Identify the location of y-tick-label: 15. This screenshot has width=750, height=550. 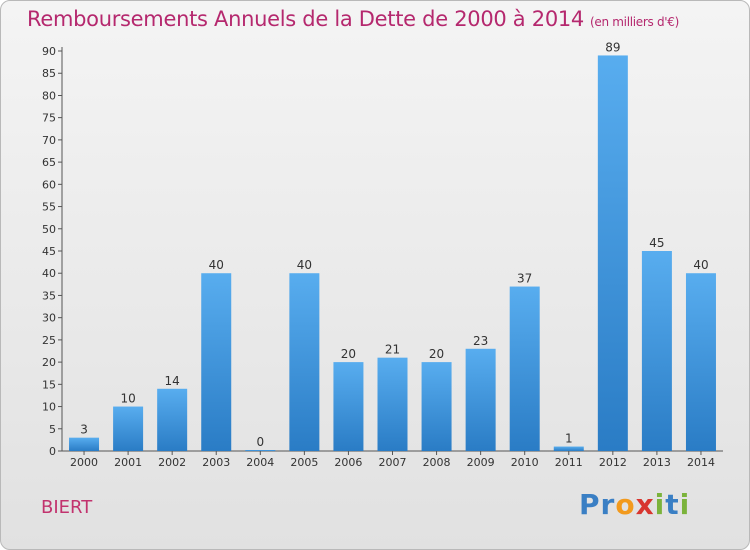
(49, 384).